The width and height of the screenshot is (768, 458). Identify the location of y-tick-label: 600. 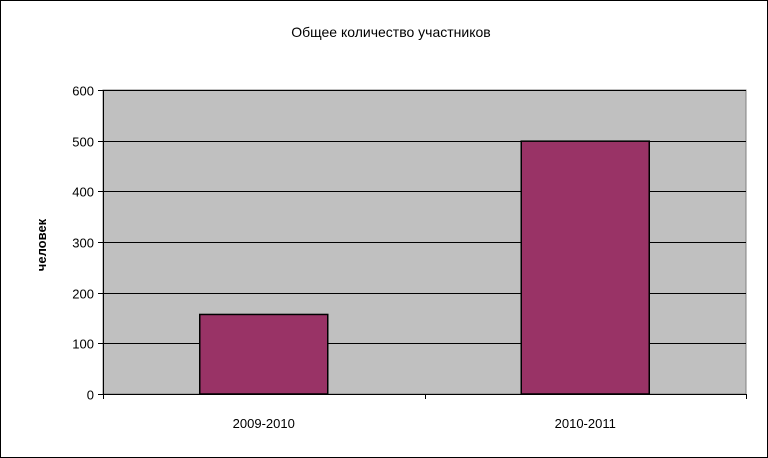
(83, 91).